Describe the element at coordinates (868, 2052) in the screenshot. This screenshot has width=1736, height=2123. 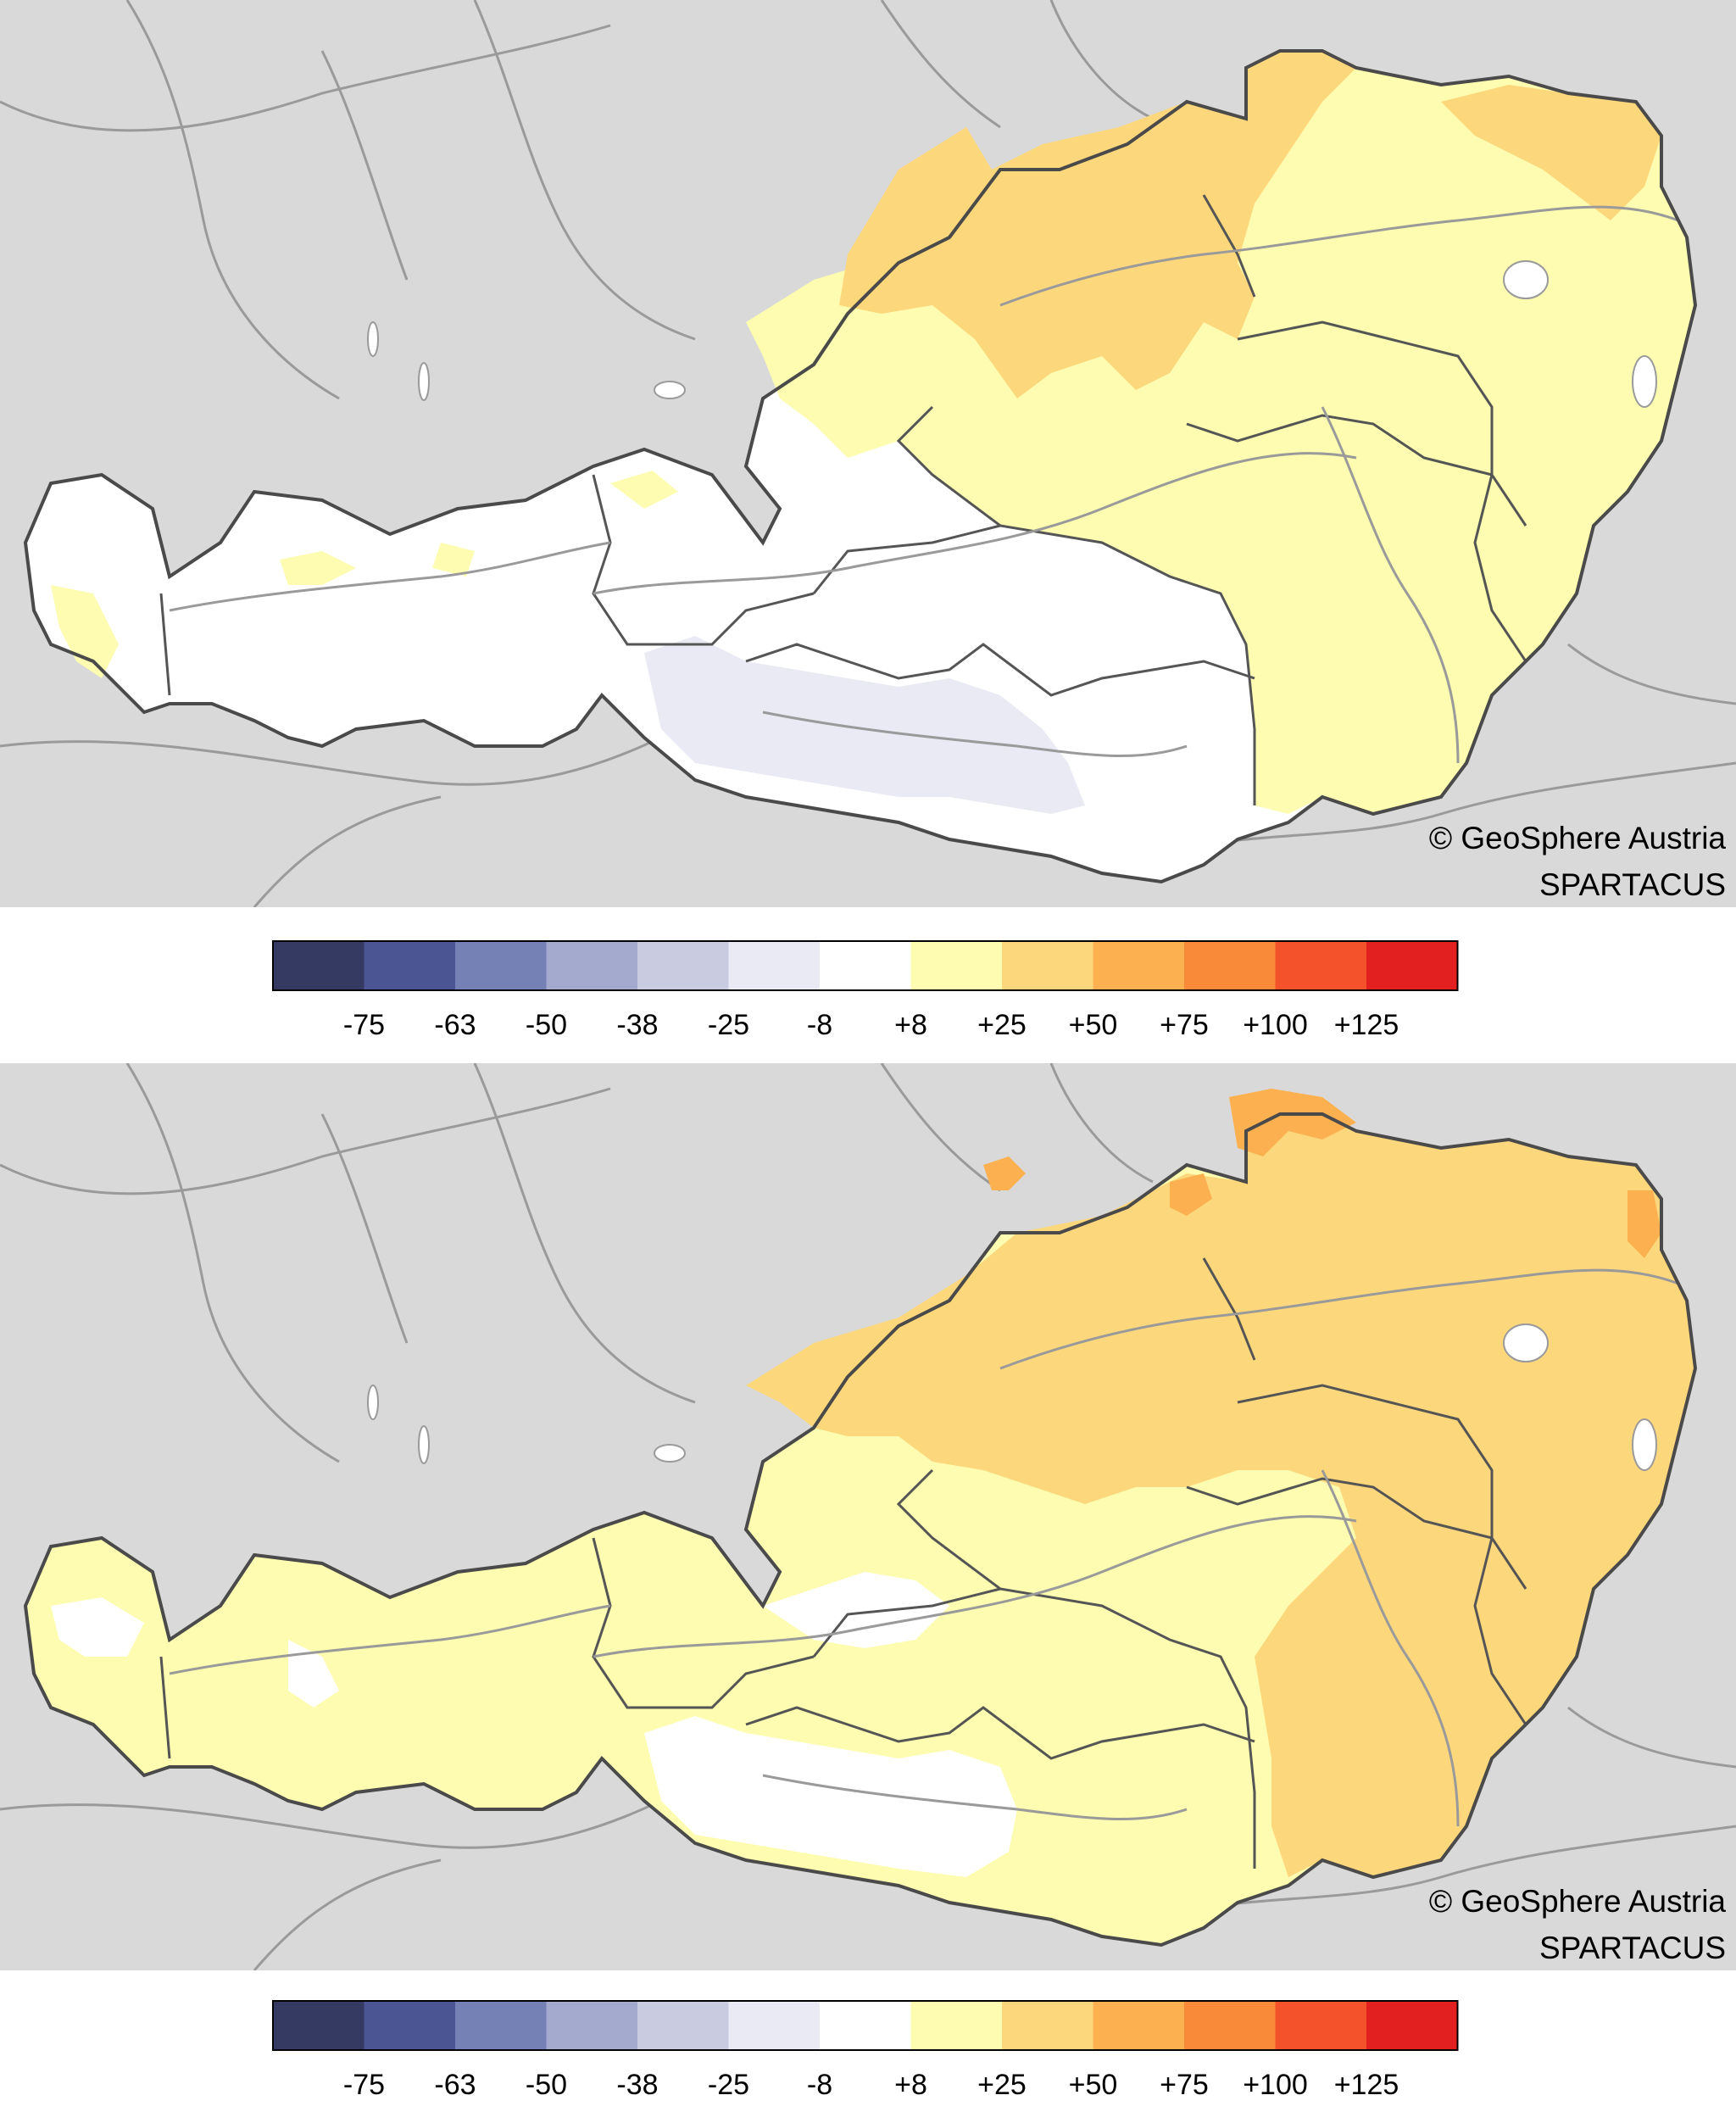
I see `color-legend-bottom: -75 -63 -50 -38 -25 -8 +8 +25 +50 +75 +100 +125` at that location.